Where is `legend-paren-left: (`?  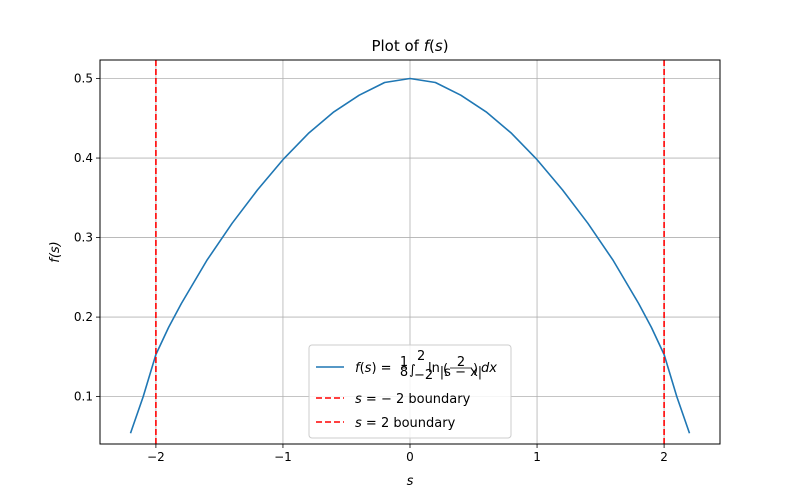
legend-paren-left: ( is located at coordinates (445, 369).